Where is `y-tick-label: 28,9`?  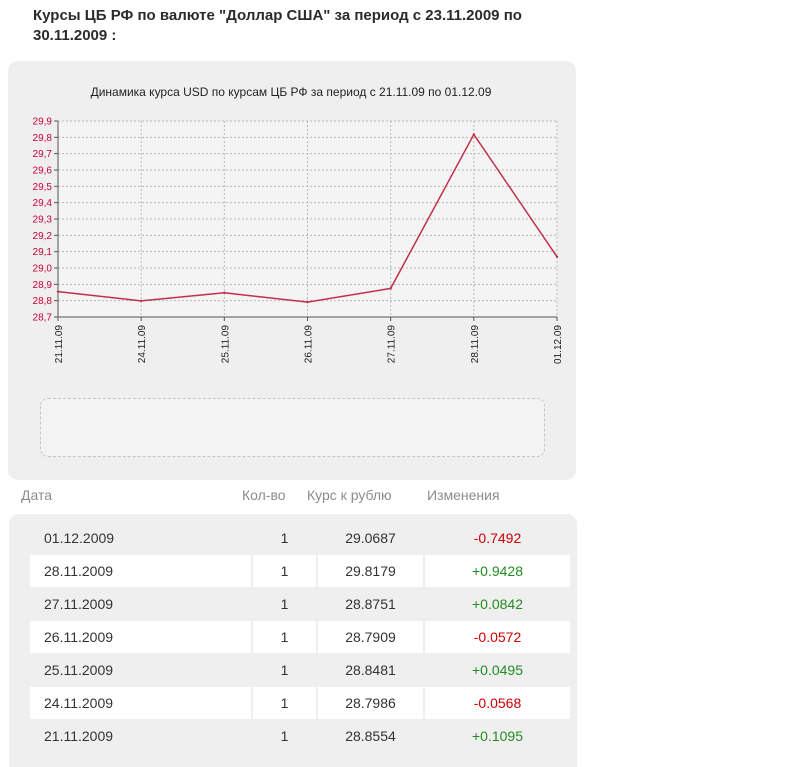
y-tick-label: 28,9 is located at coordinates (43, 285).